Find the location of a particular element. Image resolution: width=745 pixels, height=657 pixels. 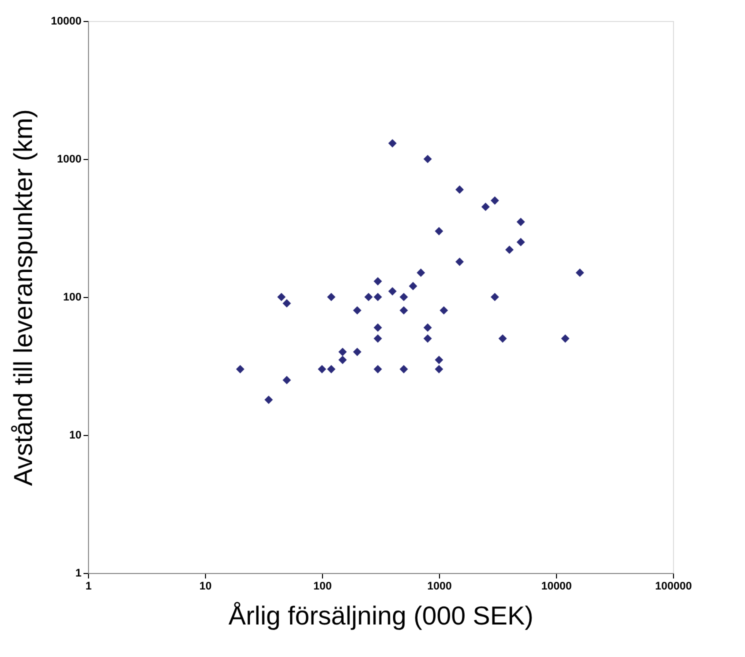

x-tick-label: 1 is located at coordinates (88, 586).